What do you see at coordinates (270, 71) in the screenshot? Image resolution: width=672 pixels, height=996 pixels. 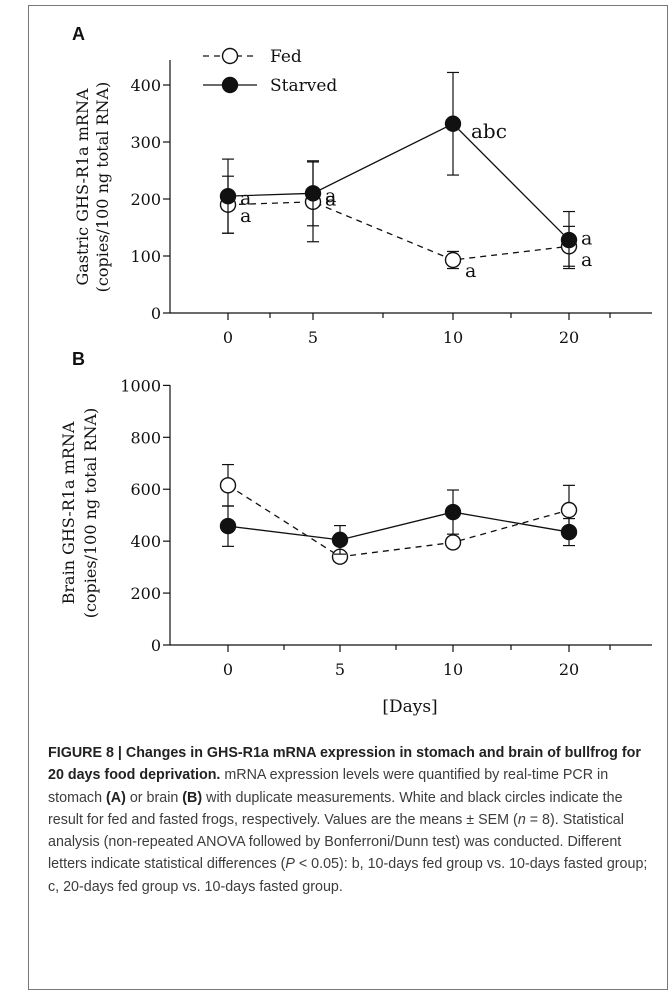 I see `legend: Fed Starved` at bounding box center [270, 71].